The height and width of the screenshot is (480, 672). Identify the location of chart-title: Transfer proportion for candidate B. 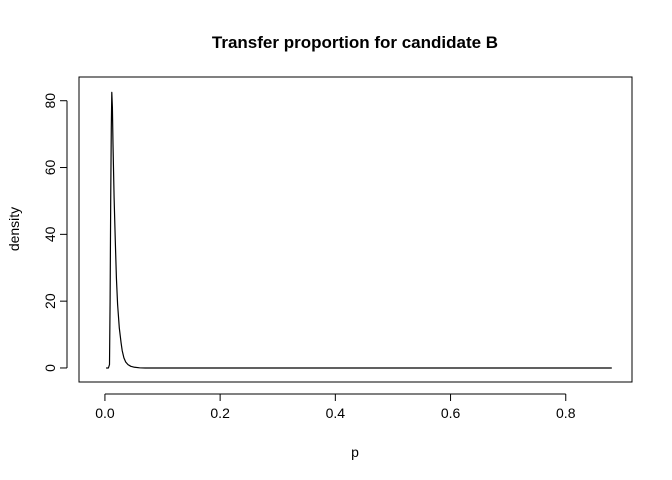
(355, 42).